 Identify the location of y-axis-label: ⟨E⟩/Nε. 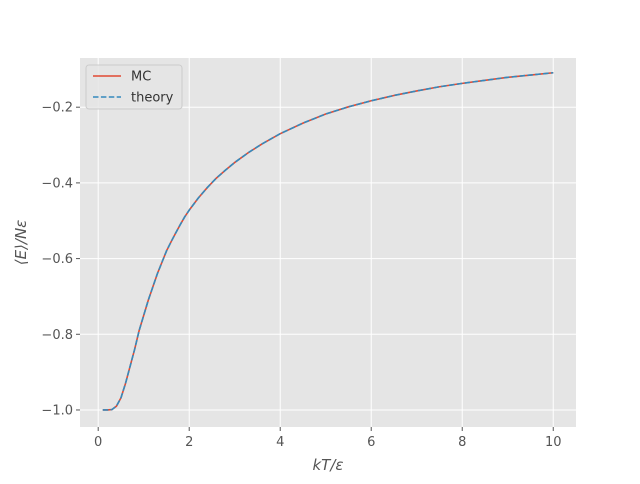
(21, 243).